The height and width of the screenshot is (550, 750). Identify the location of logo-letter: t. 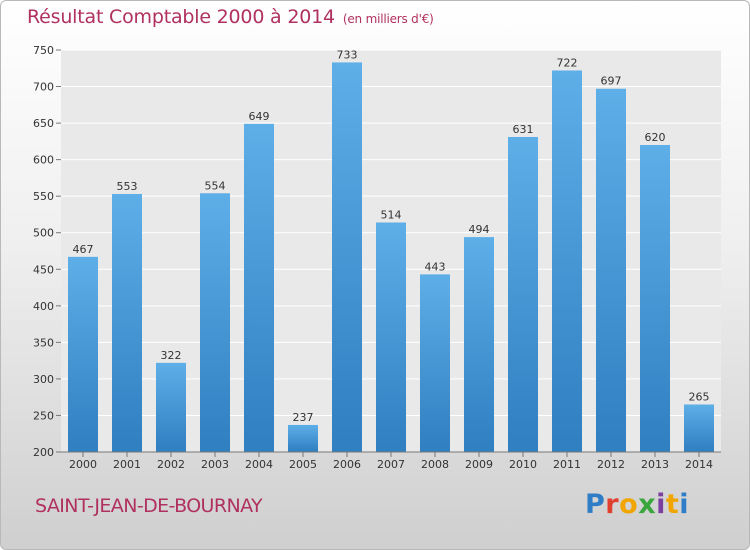
(672, 504).